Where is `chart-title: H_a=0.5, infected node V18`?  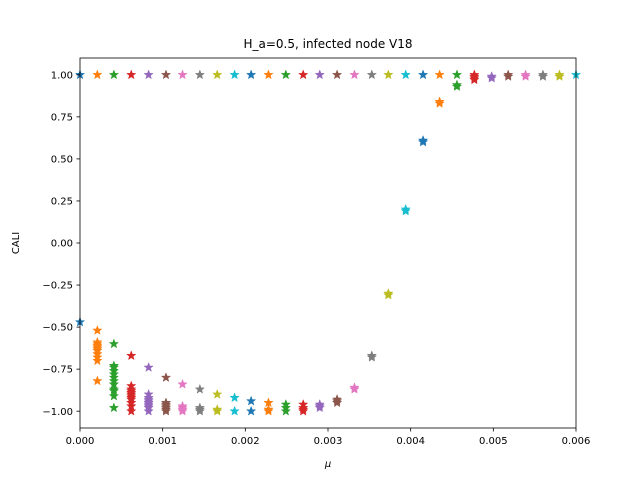 chart-title: H_a=0.5, infected node V18 is located at coordinates (327, 44).